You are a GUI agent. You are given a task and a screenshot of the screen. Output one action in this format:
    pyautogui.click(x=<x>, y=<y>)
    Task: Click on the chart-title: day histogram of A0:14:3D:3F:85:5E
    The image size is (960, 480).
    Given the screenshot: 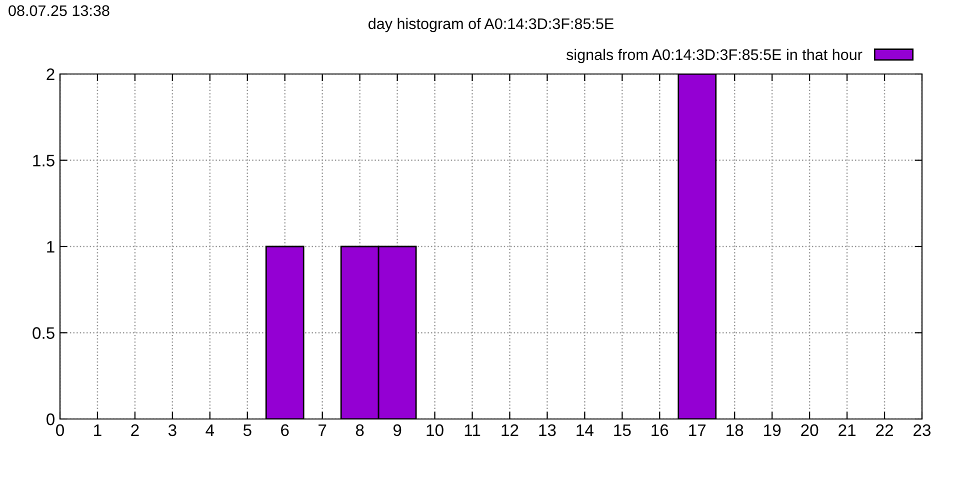 What is the action you would take?
    pyautogui.click(x=491, y=25)
    